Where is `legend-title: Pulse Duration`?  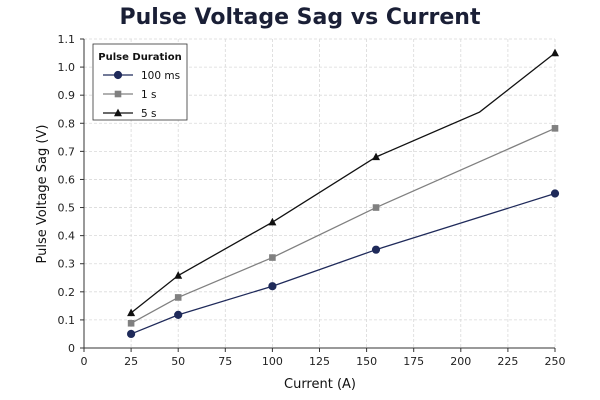
legend-title: Pulse Duration is located at coordinates (139, 57).